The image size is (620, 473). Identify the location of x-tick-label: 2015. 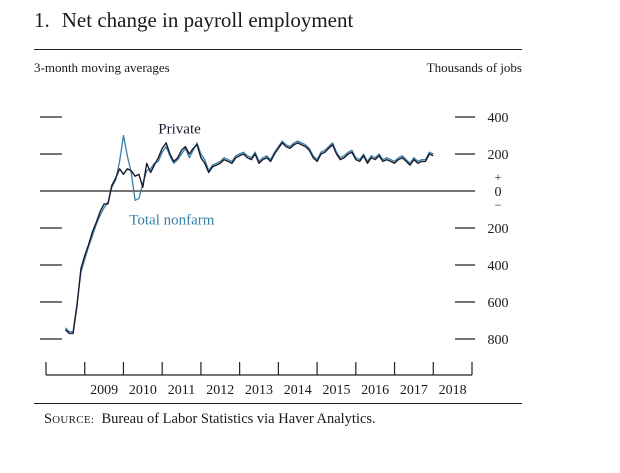
(336, 390).